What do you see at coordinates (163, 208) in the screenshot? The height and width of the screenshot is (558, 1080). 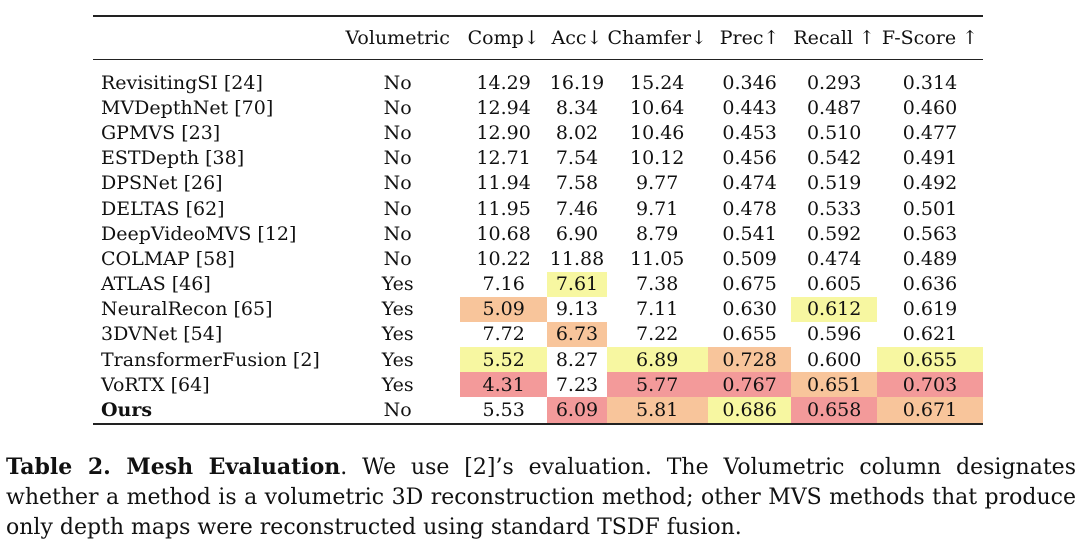 I see `cell-method: DELTAS [62]` at bounding box center [163, 208].